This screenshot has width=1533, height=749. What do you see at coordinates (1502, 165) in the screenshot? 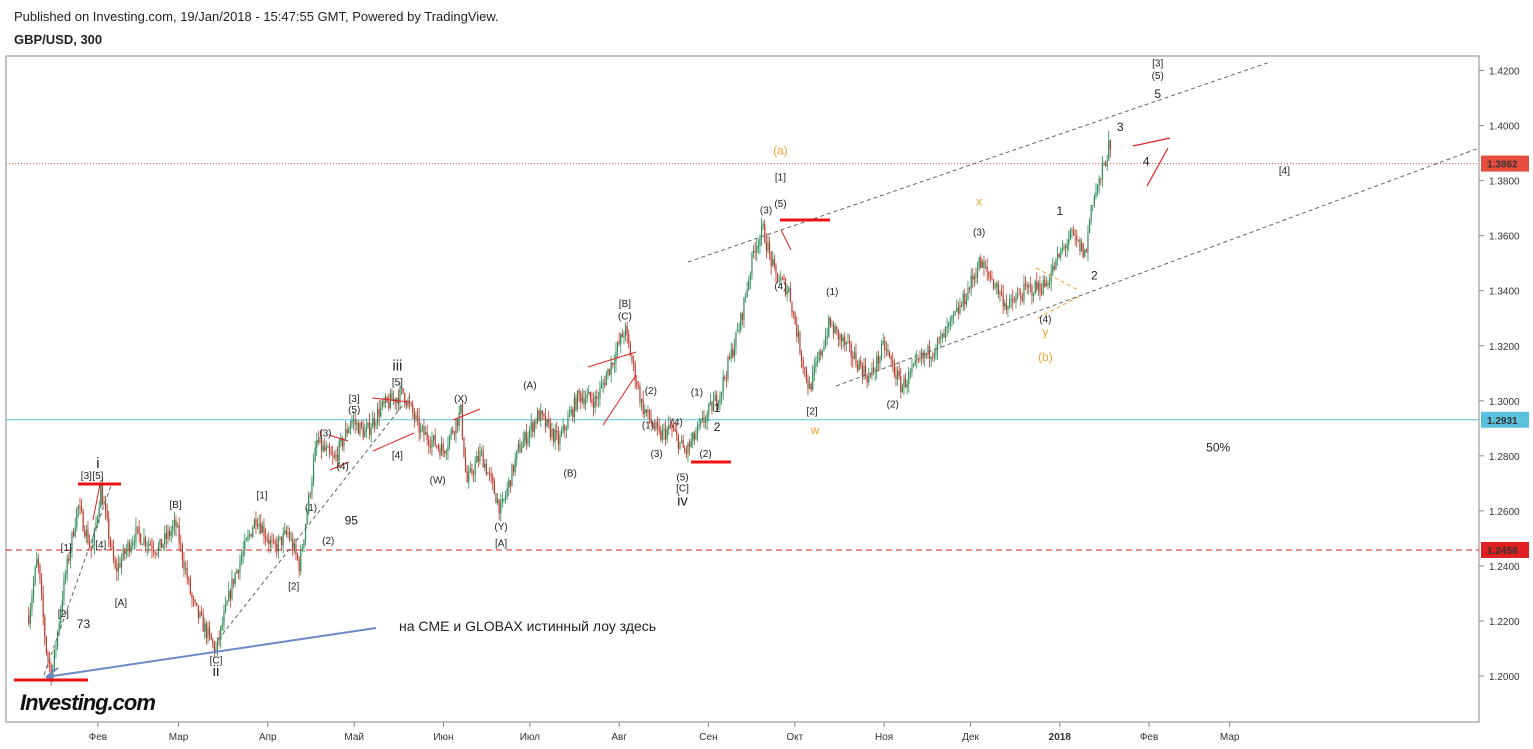
I see `price-tag-label: 1.3862` at bounding box center [1502, 165].